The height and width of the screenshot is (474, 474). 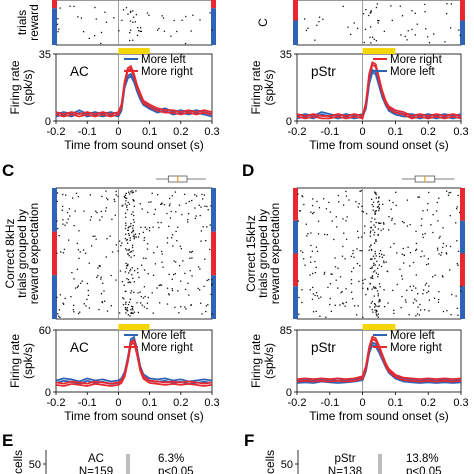 What do you see at coordinates (87, 132) in the screenshot?
I see `x-tick-label: -0.1` at bounding box center [87, 132].